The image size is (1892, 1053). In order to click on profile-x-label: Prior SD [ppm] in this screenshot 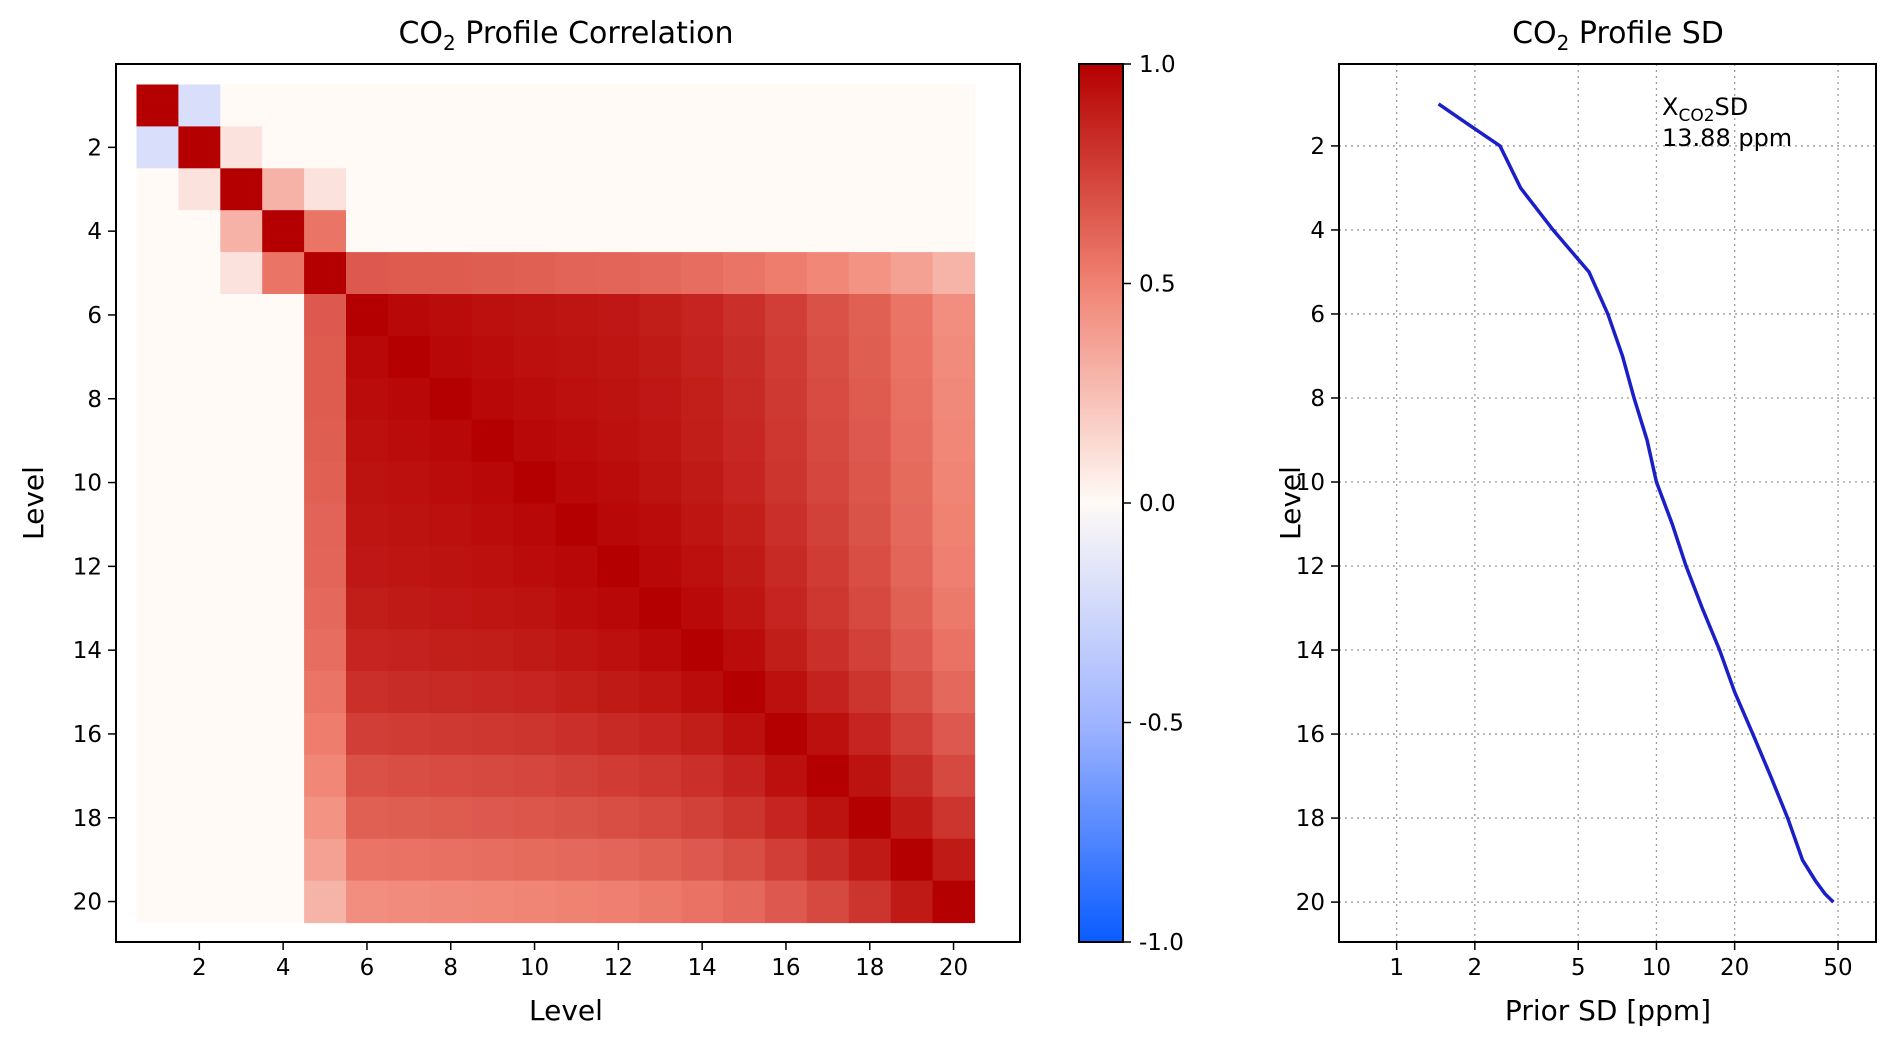, I will do `click(1608, 1010)`.